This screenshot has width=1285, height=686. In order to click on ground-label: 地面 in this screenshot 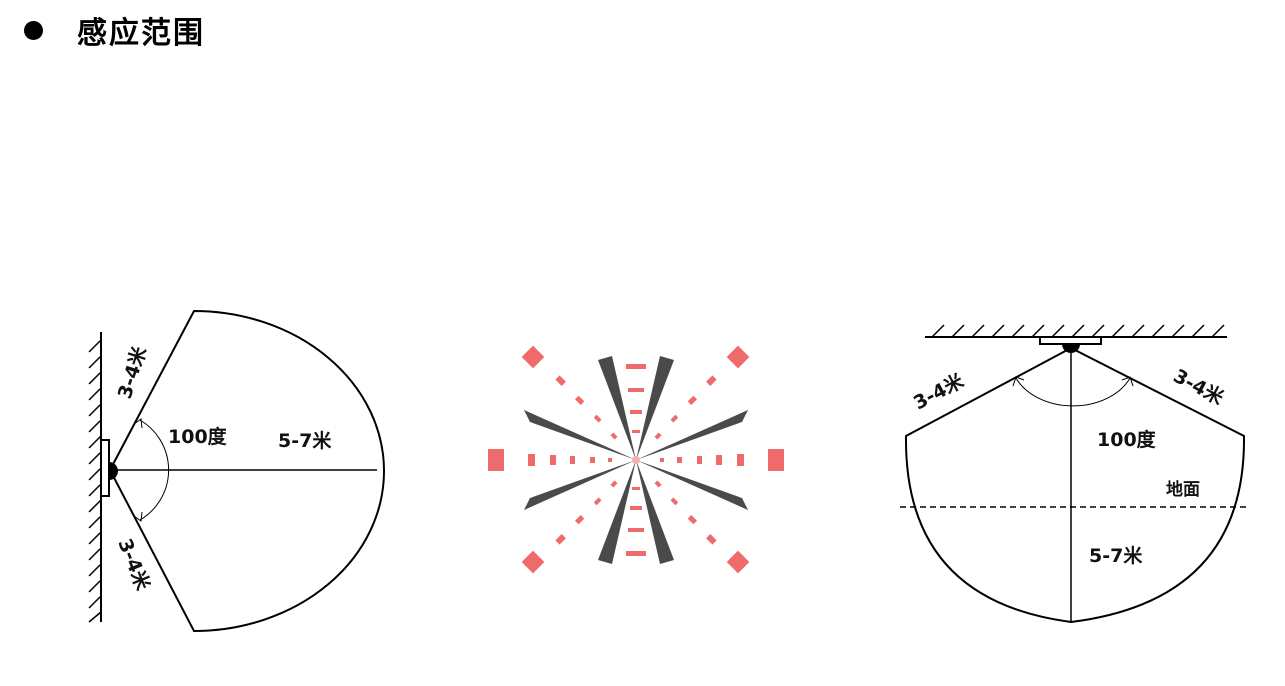, I will do `click(1183, 489)`.